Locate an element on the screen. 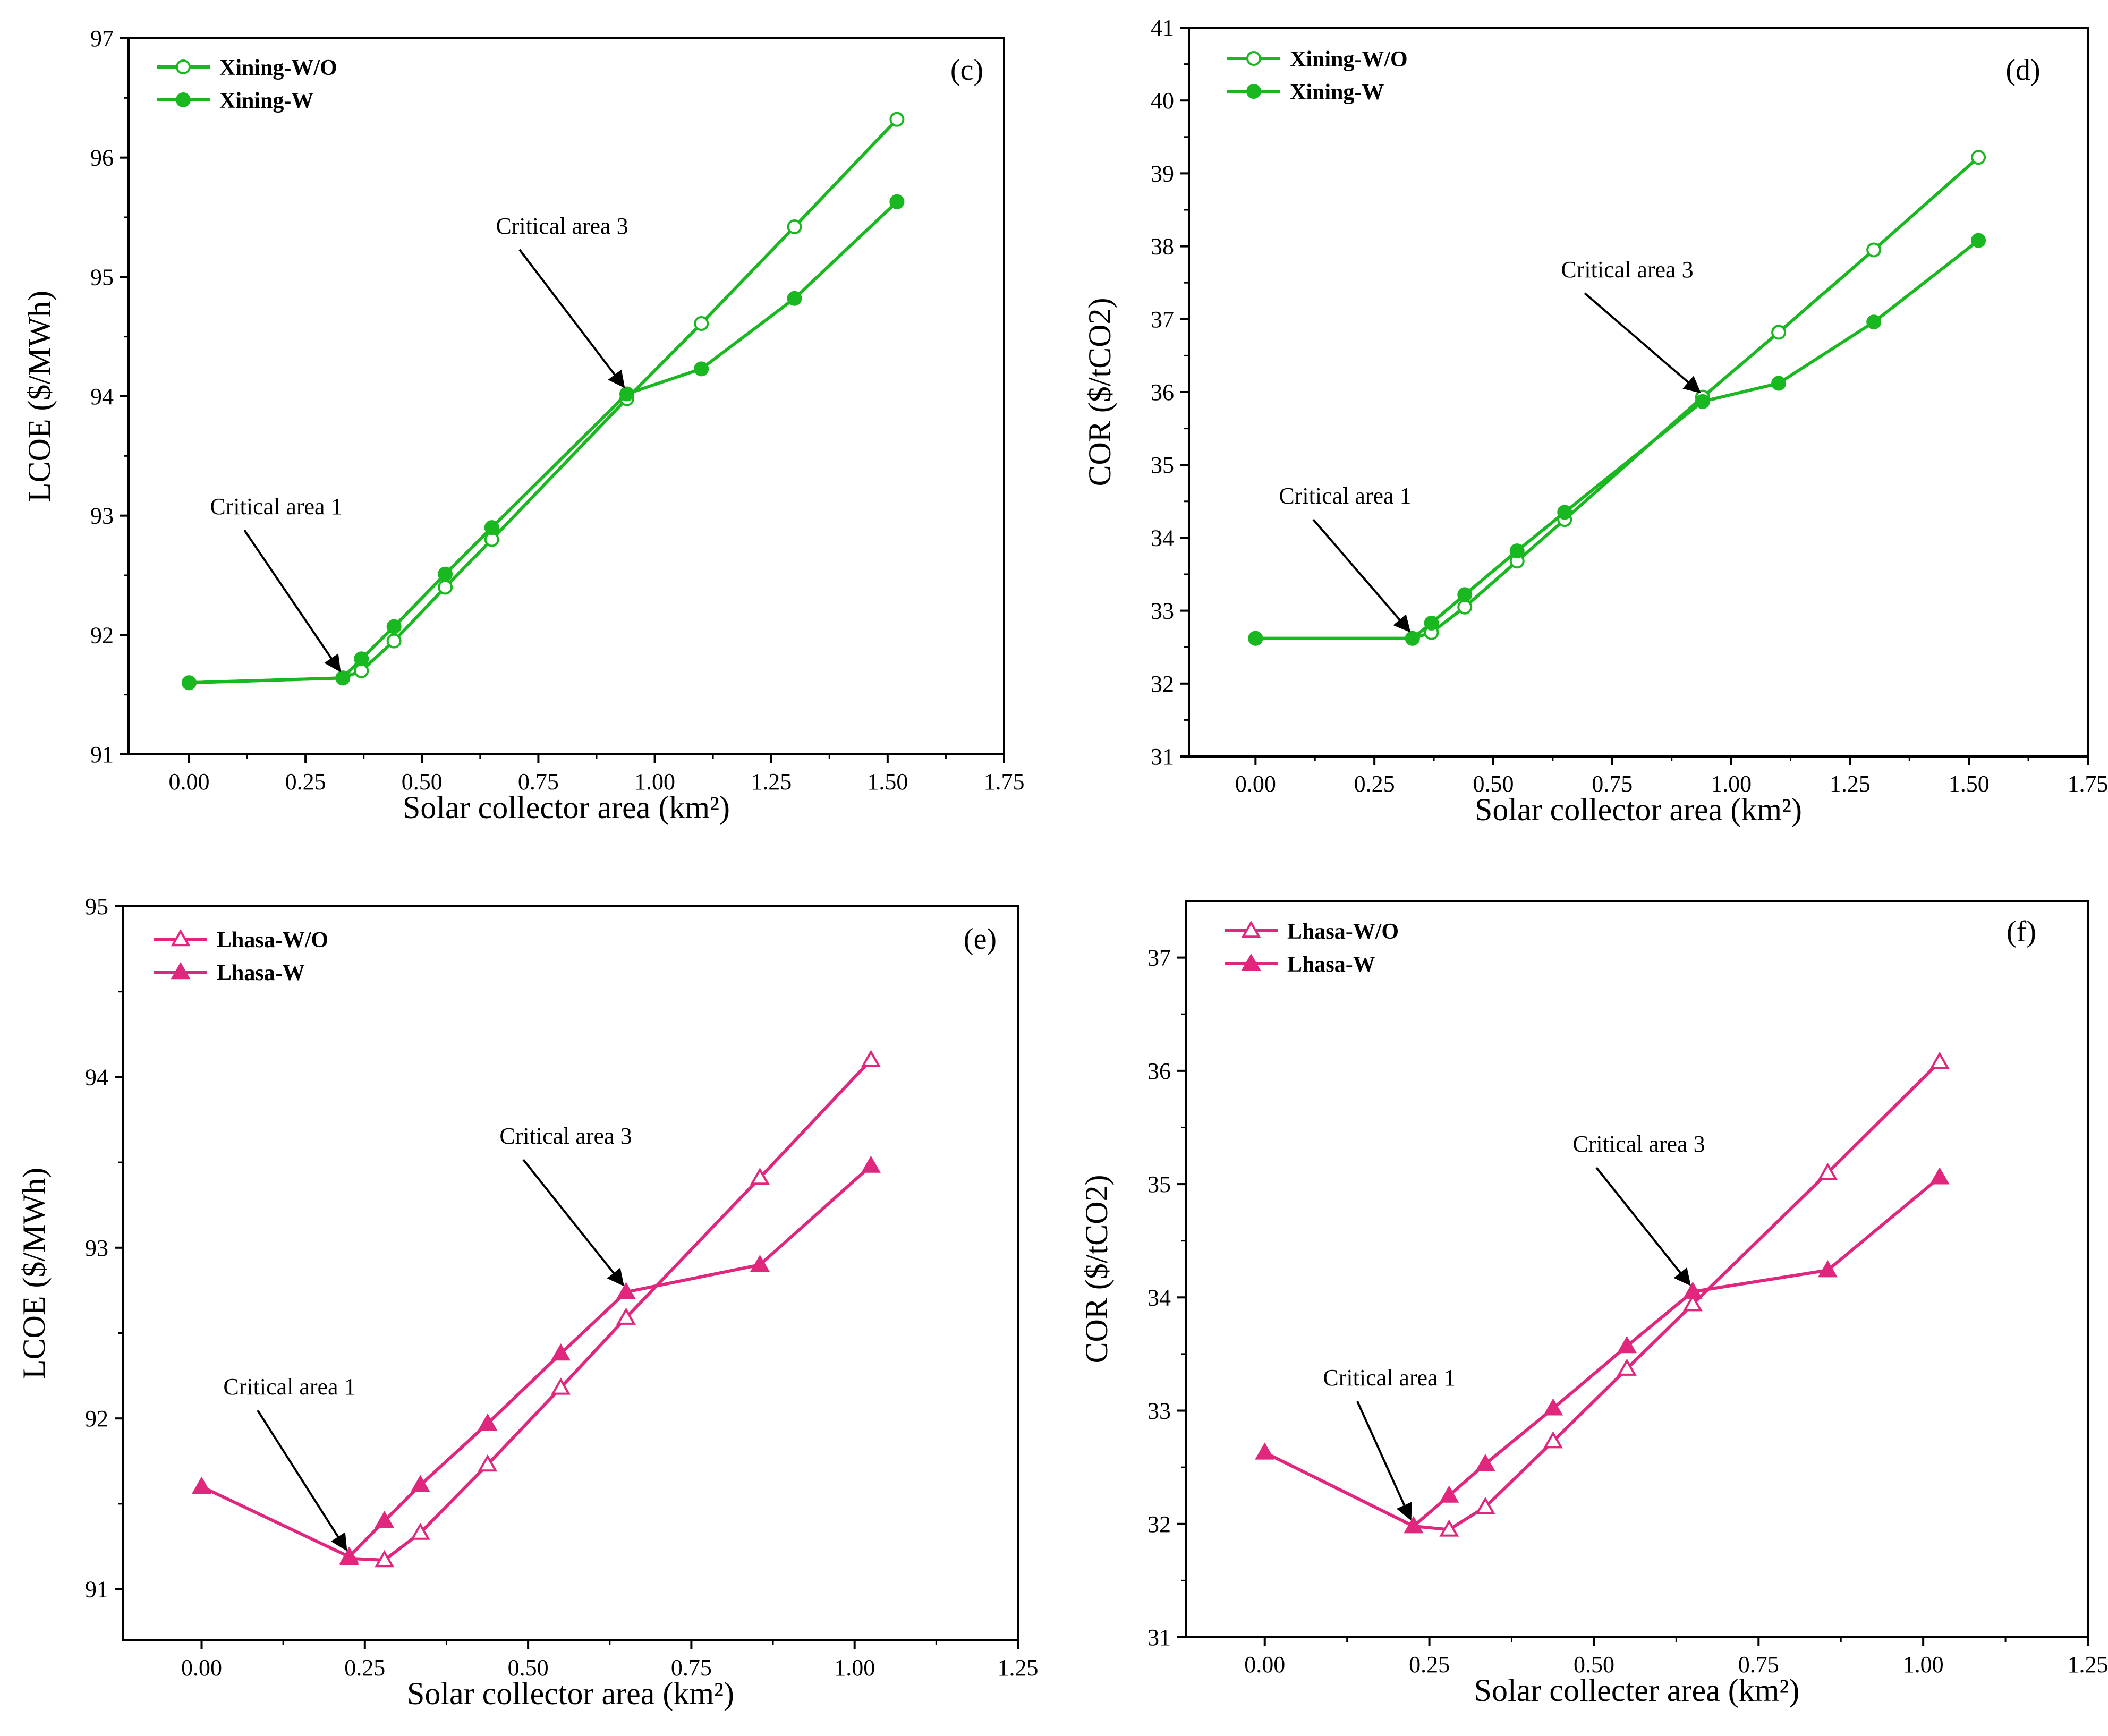  y-tick-label: 35 is located at coordinates (1162, 465).